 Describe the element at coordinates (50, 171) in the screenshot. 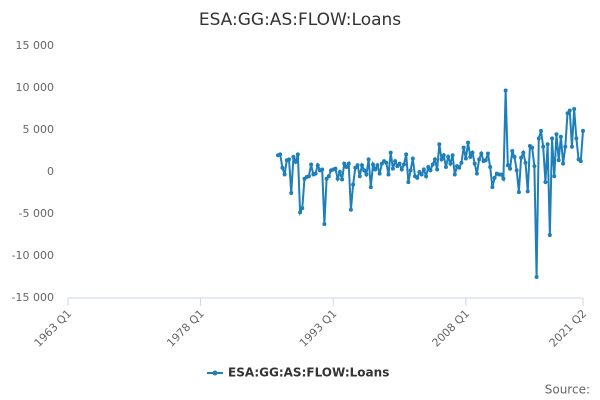

I see `y-tick-label: 0` at that location.